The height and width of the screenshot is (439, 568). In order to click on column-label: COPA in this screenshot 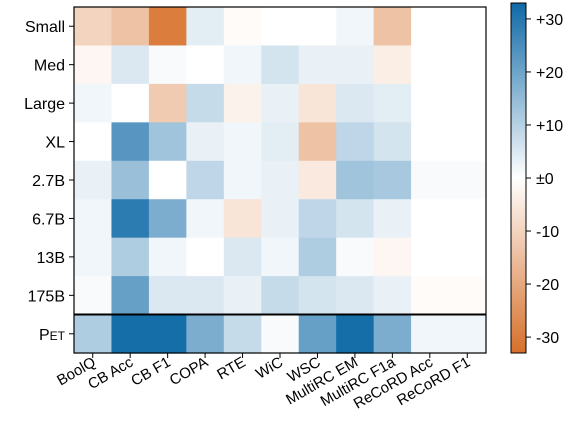, I will do `click(189, 371)`.